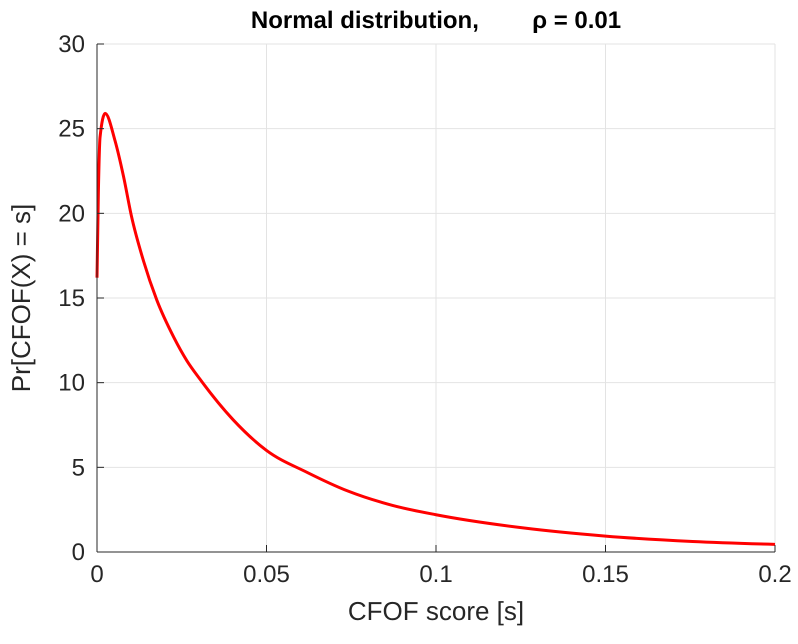 This screenshot has height=644, width=798. I want to click on y-tick-label: 25, so click(71, 129).